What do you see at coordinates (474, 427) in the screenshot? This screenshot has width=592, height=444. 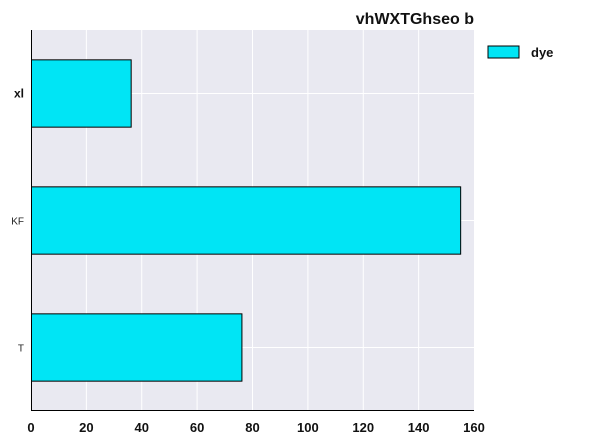 I see `x-tick-label: 160` at bounding box center [474, 427].